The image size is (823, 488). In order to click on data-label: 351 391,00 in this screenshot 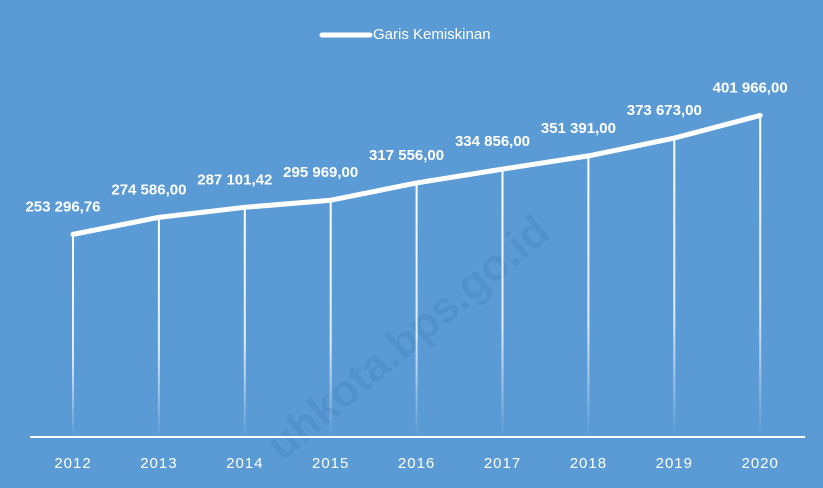, I will do `click(578, 128)`.